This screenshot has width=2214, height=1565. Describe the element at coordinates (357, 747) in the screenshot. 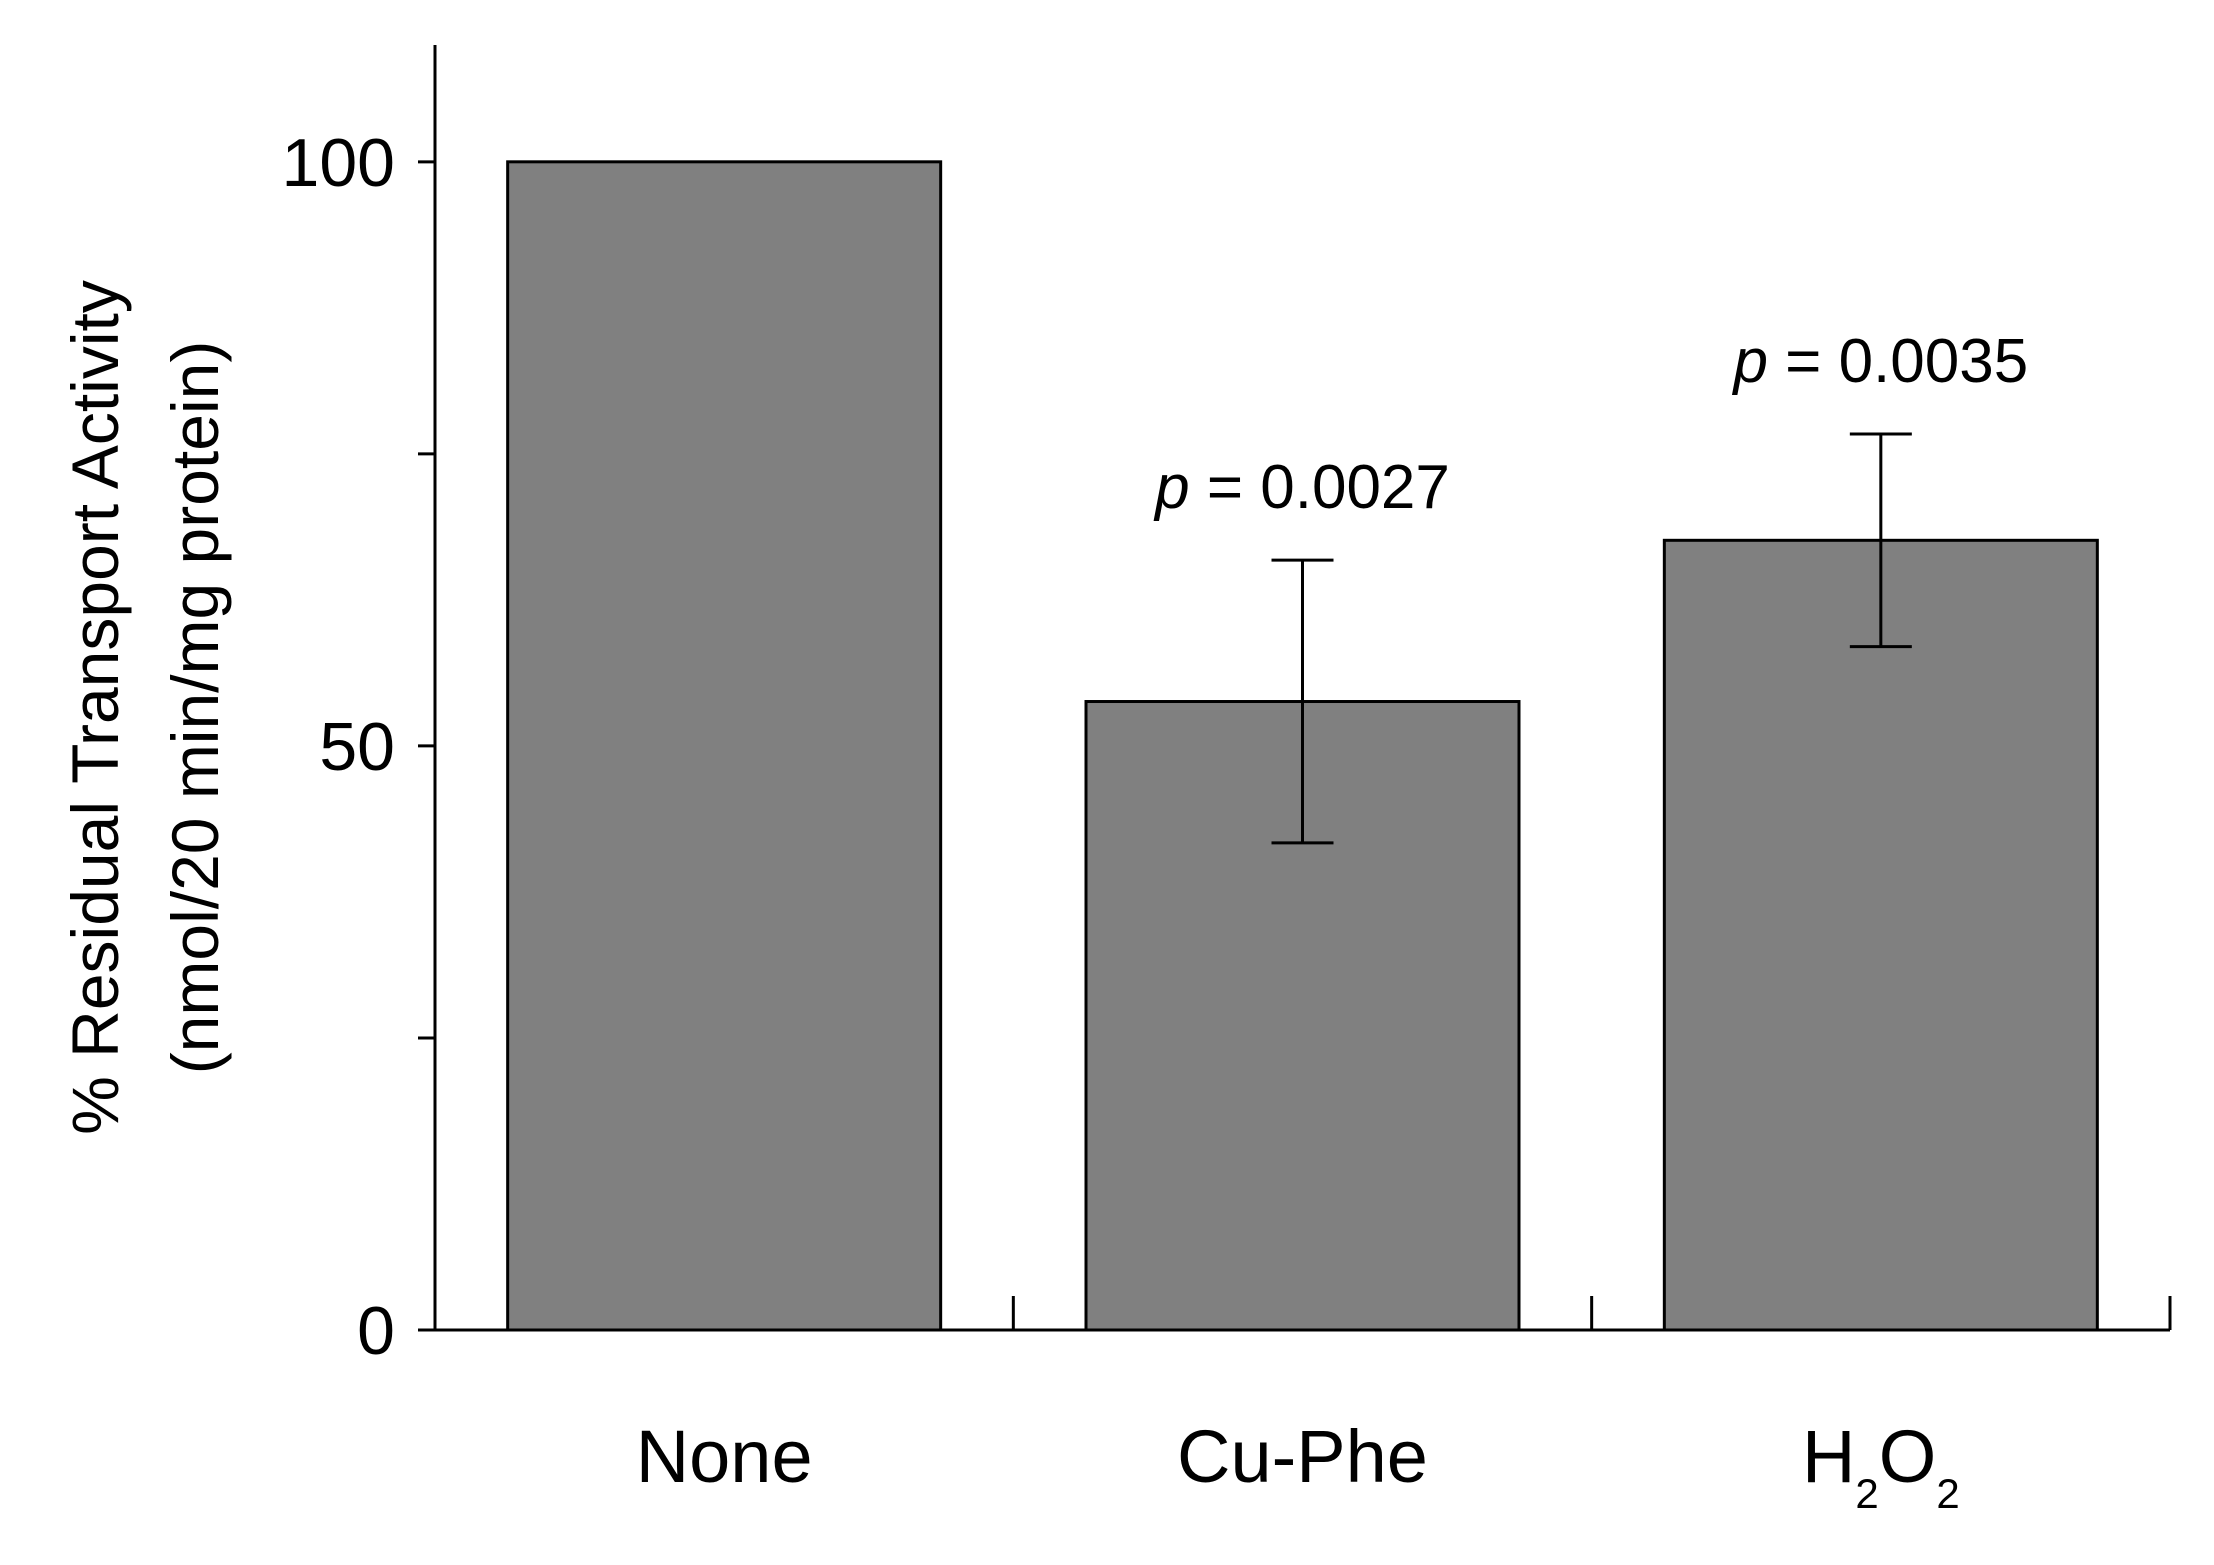

I see `y-tick-label: 50` at that location.